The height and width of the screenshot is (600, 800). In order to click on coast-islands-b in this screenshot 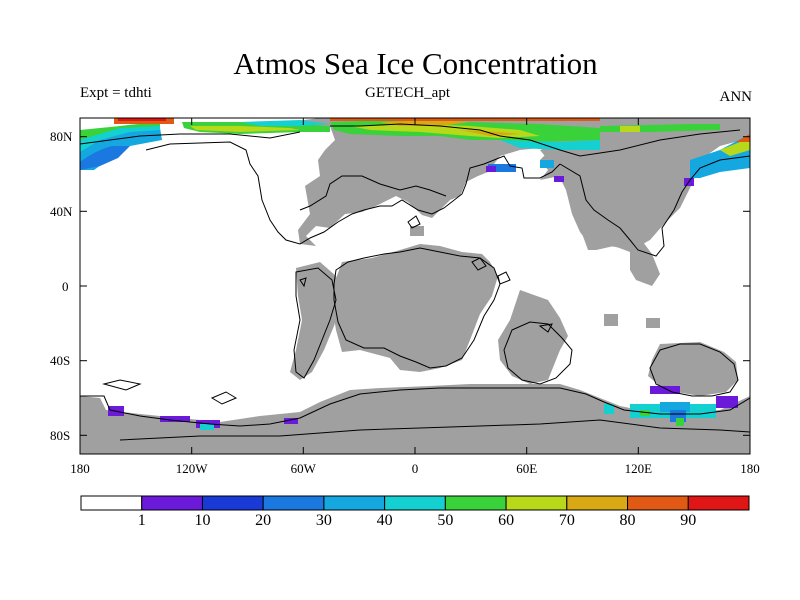, I will do `click(224, 398)`.